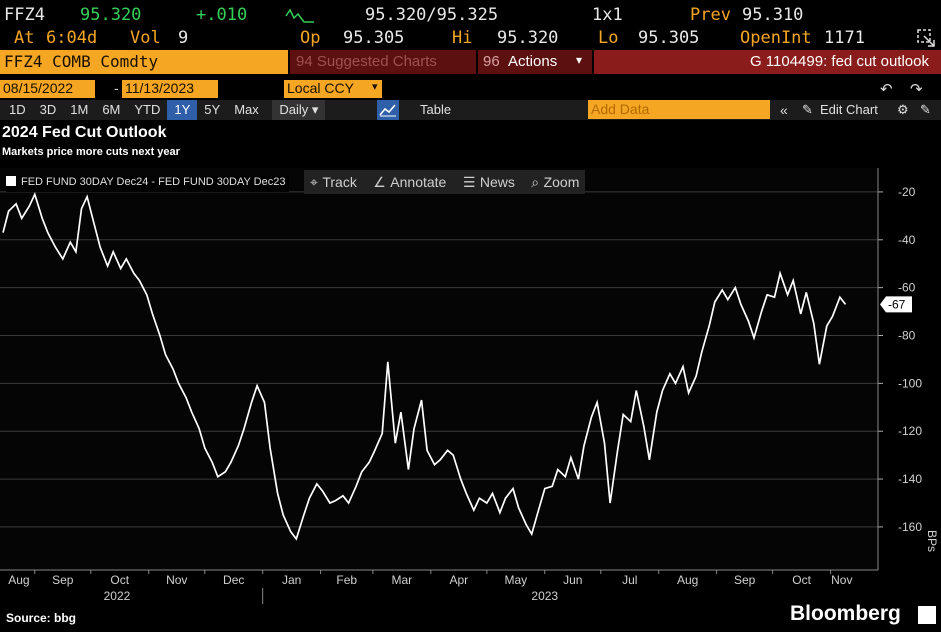  I want to click on x-tick-label: Jun, so click(572, 580).